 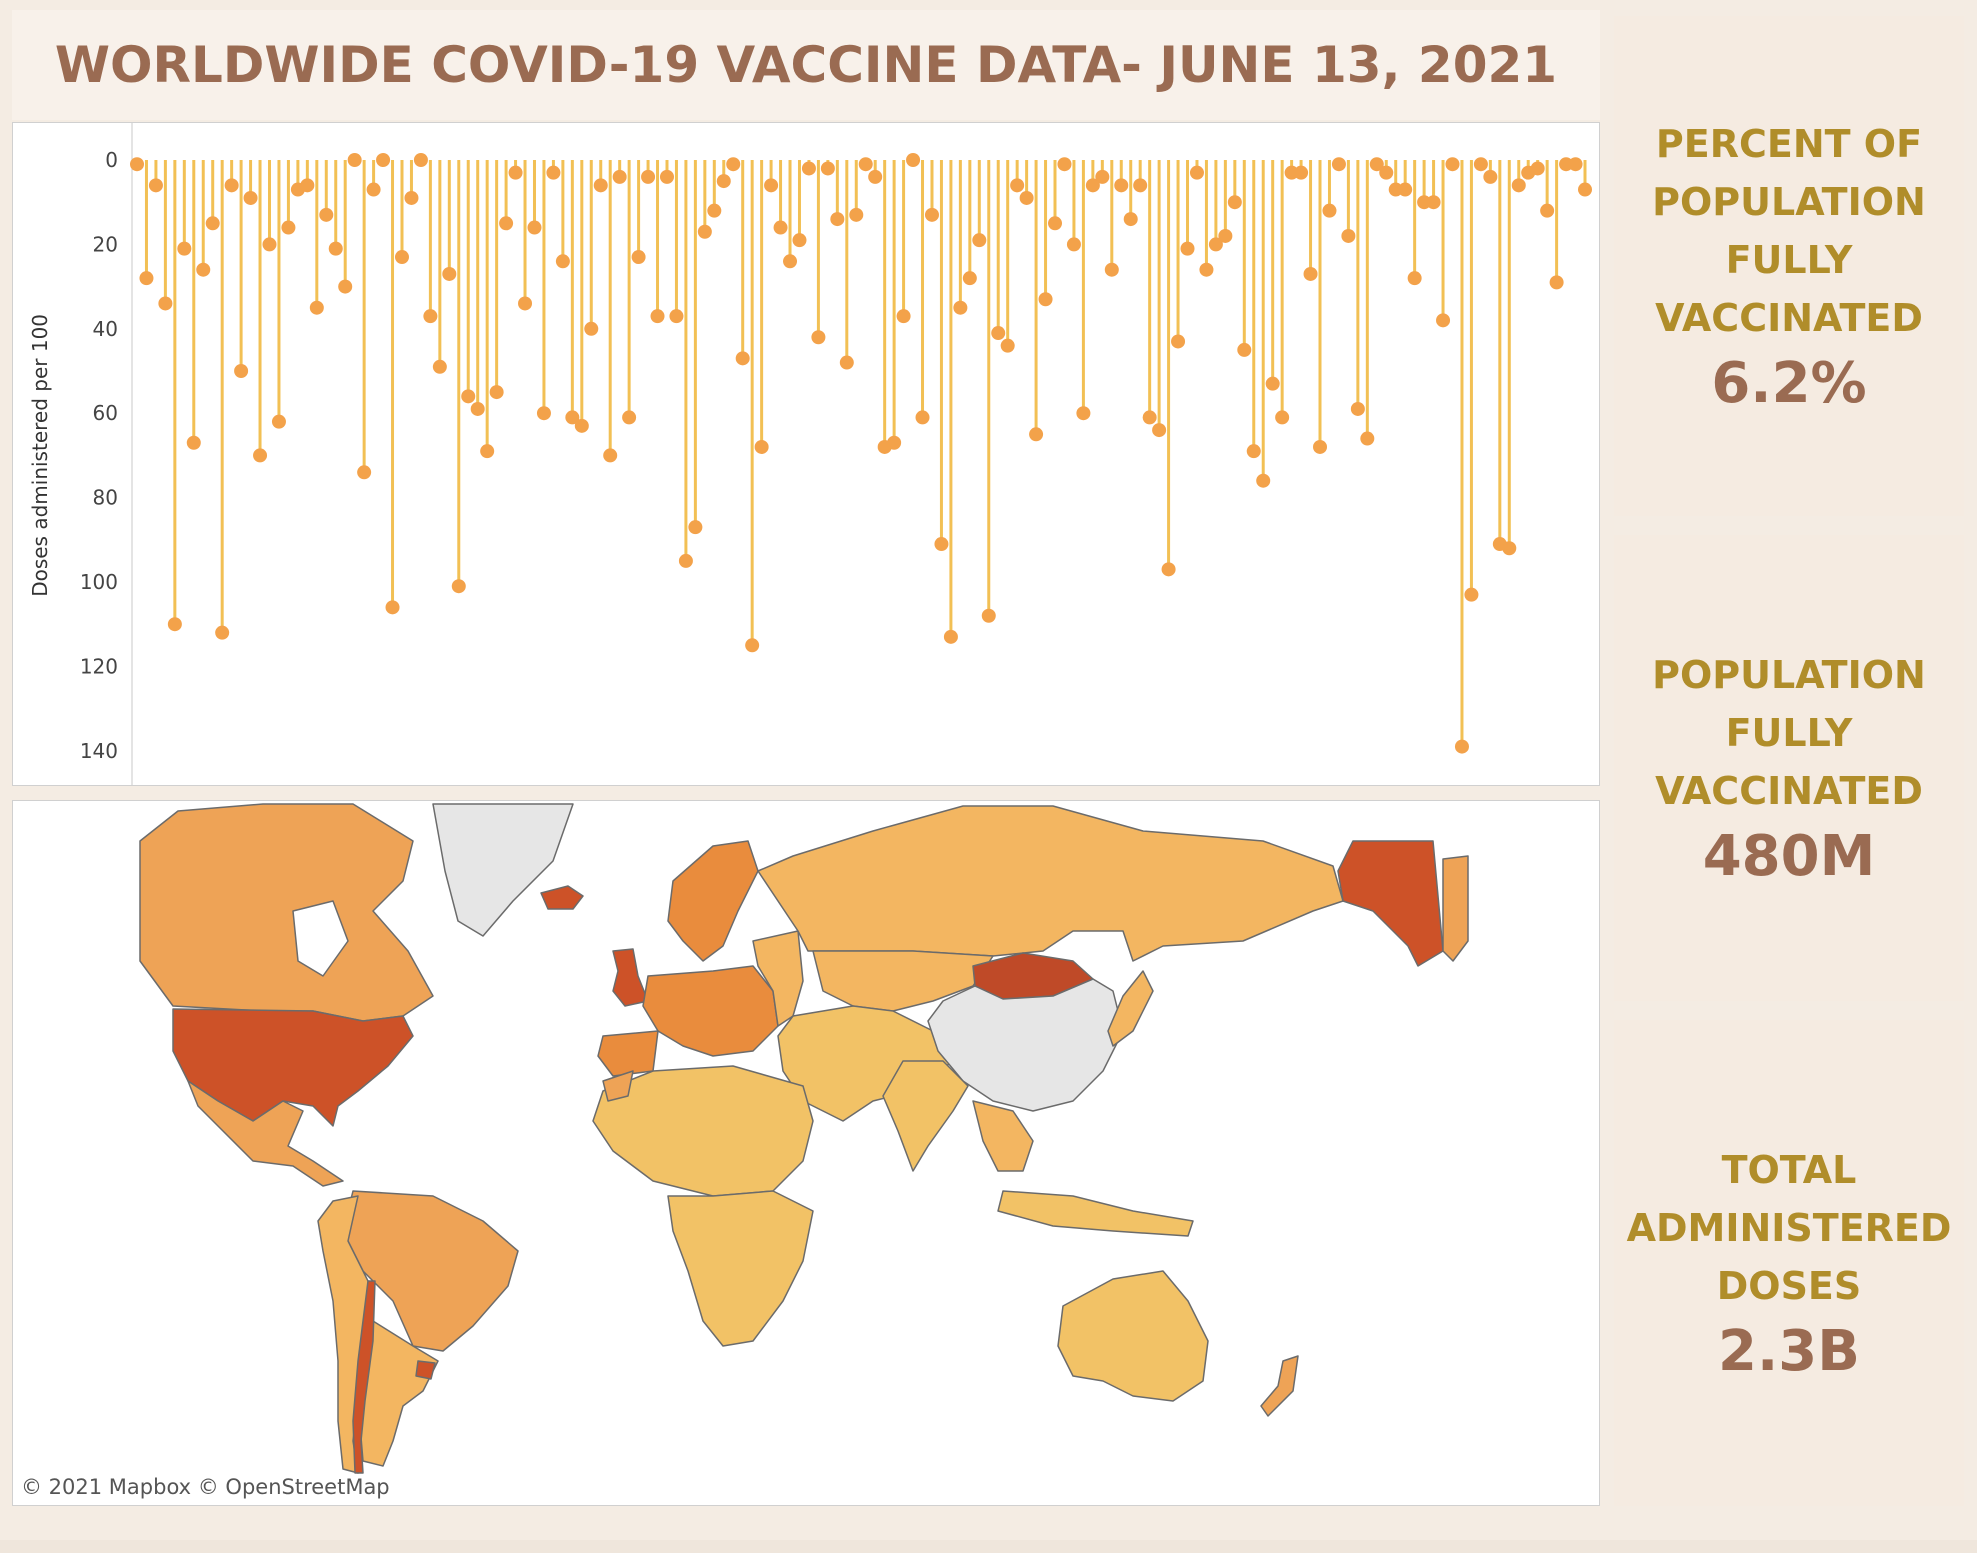 What do you see at coordinates (503, 870) in the screenshot?
I see `region-greenland` at bounding box center [503, 870].